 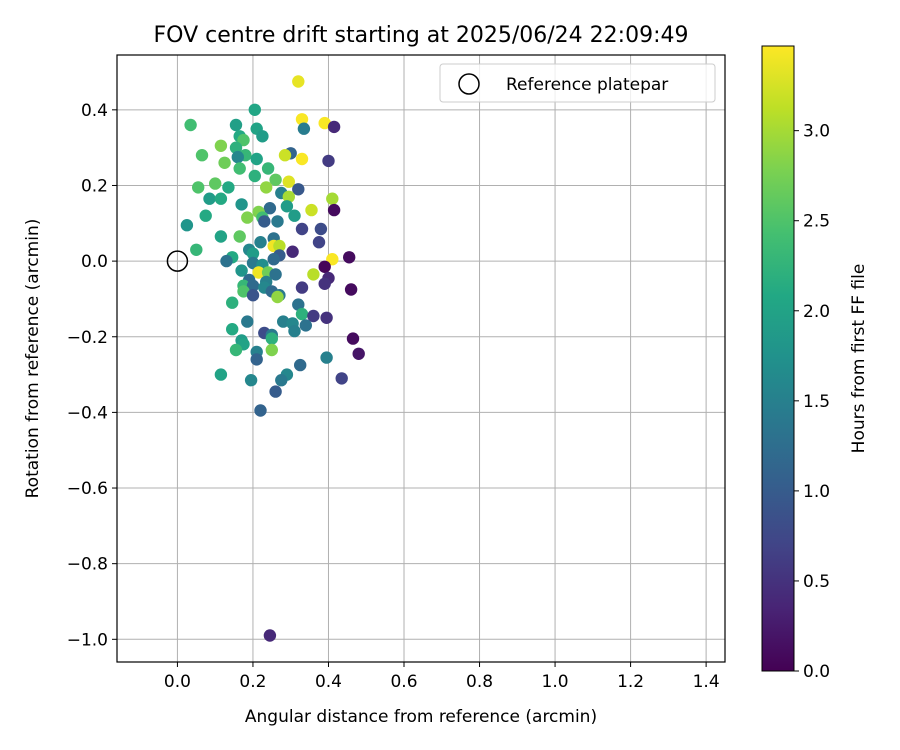 I want to click on y-tick-label: 0.2, so click(x=94, y=186).